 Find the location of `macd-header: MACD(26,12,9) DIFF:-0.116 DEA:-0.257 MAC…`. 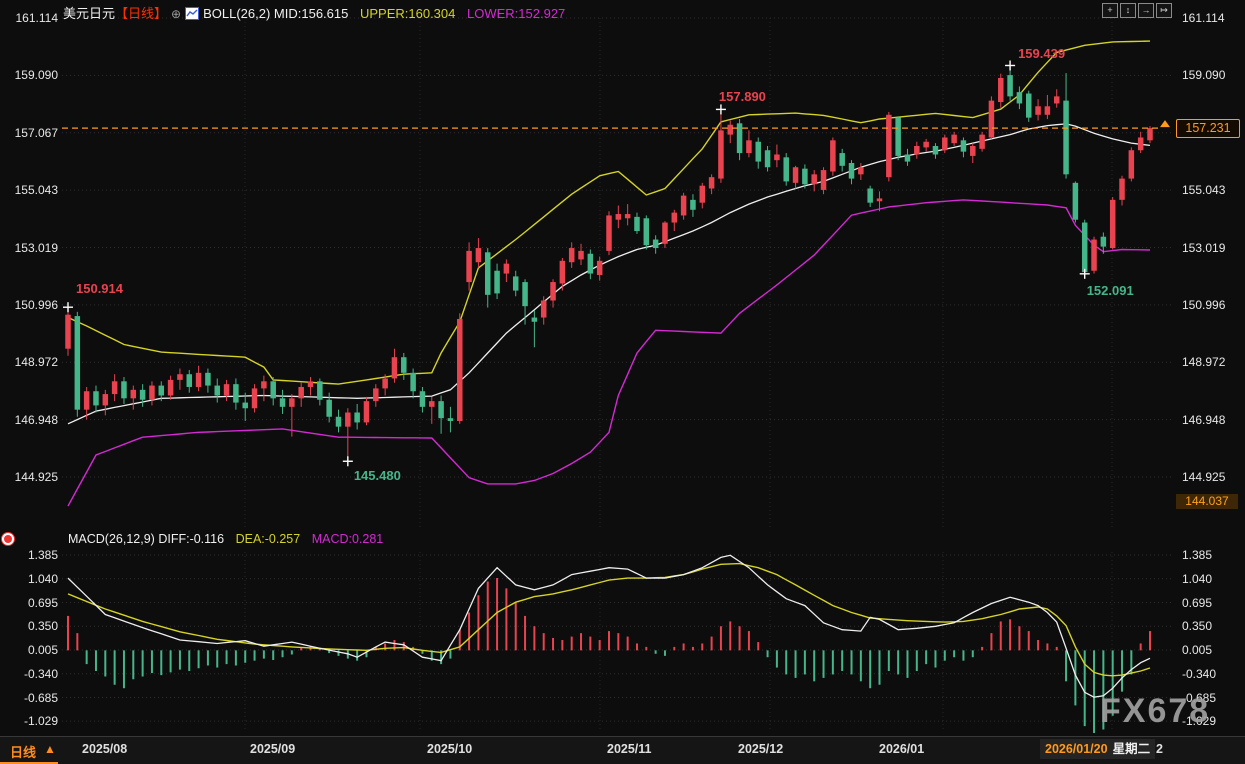

macd-header: MACD(26,12,9) DIFF:-0.116 DEA:-0.257 MAC… is located at coordinates (225, 539).